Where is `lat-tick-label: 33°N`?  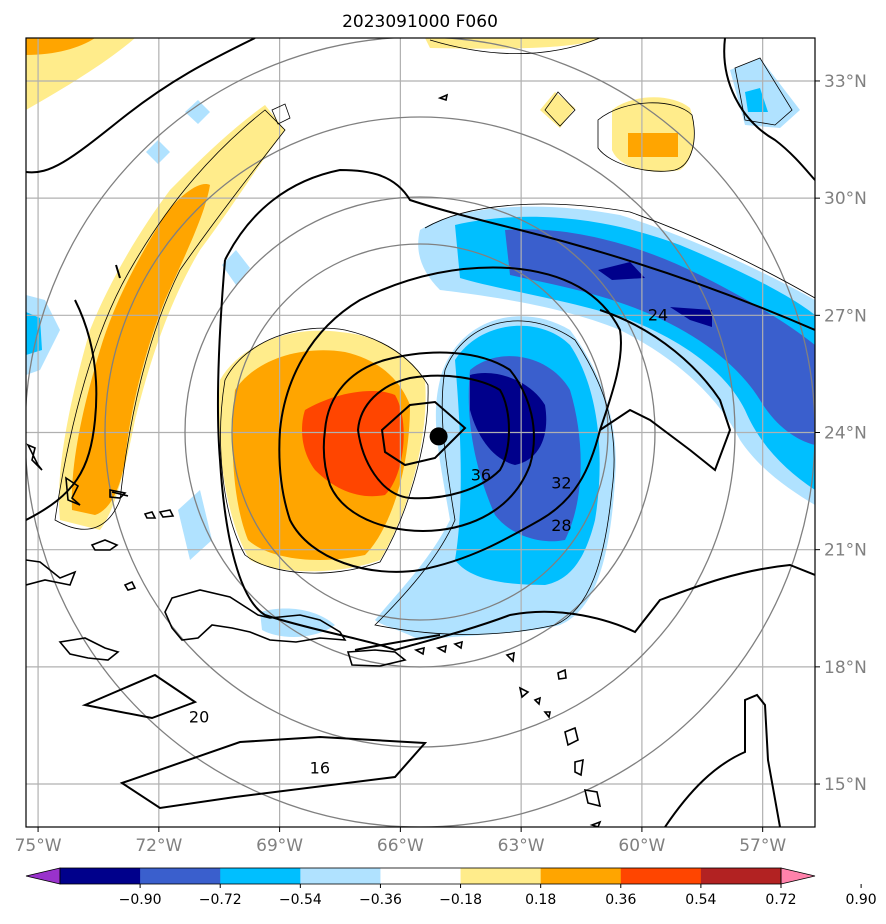 lat-tick-label: 33°N is located at coordinates (845, 82).